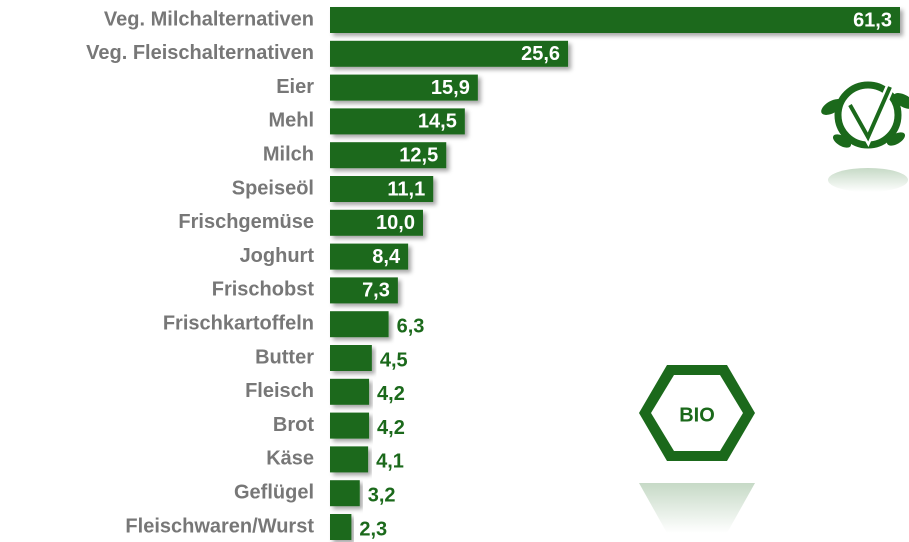  What do you see at coordinates (540, 54) in the screenshot?
I see `value-label: 25,6` at bounding box center [540, 54].